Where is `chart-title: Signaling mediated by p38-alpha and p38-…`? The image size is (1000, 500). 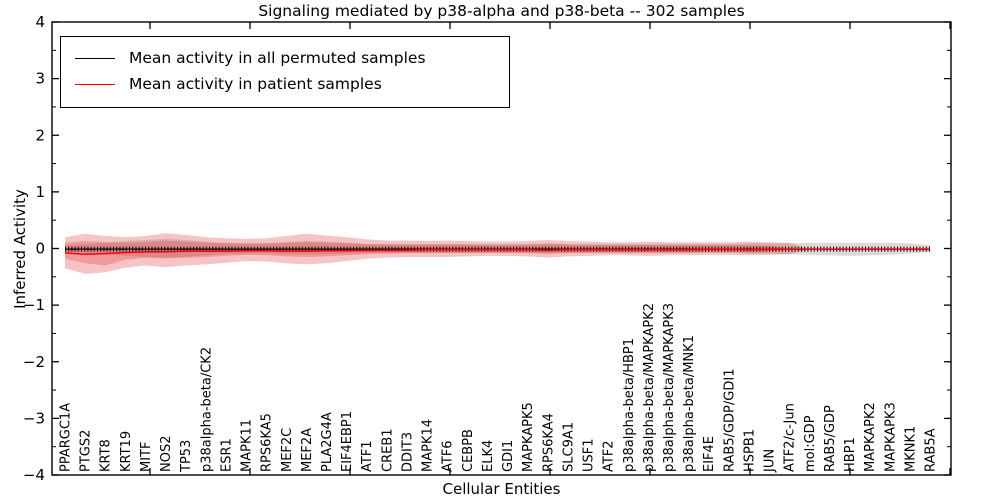 chart-title: Signaling mediated by p38-alpha and p38-… is located at coordinates (501, 11).